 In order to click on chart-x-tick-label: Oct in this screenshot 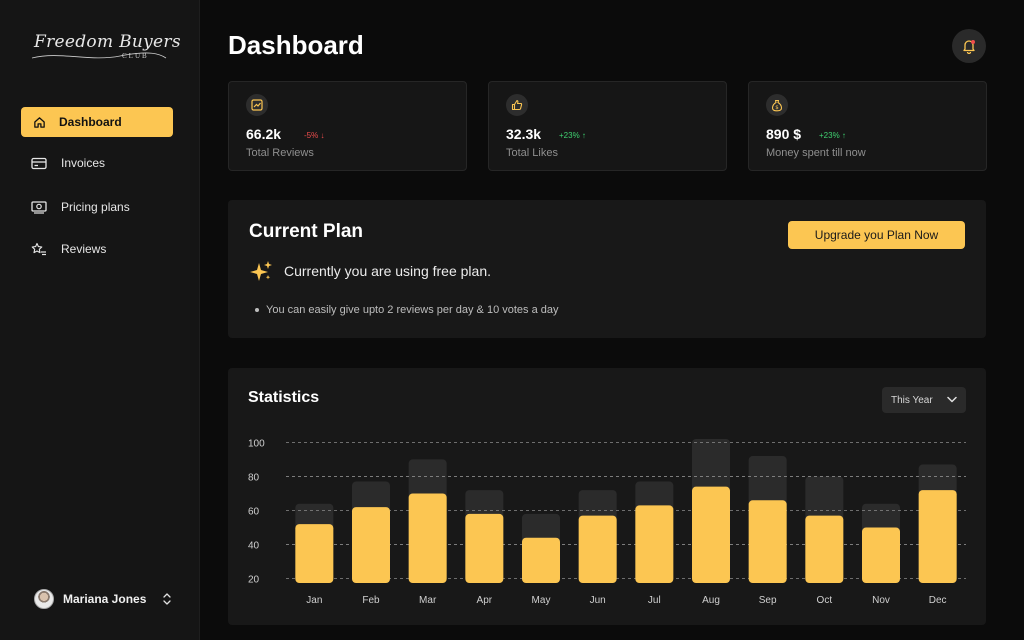, I will do `click(825, 600)`.